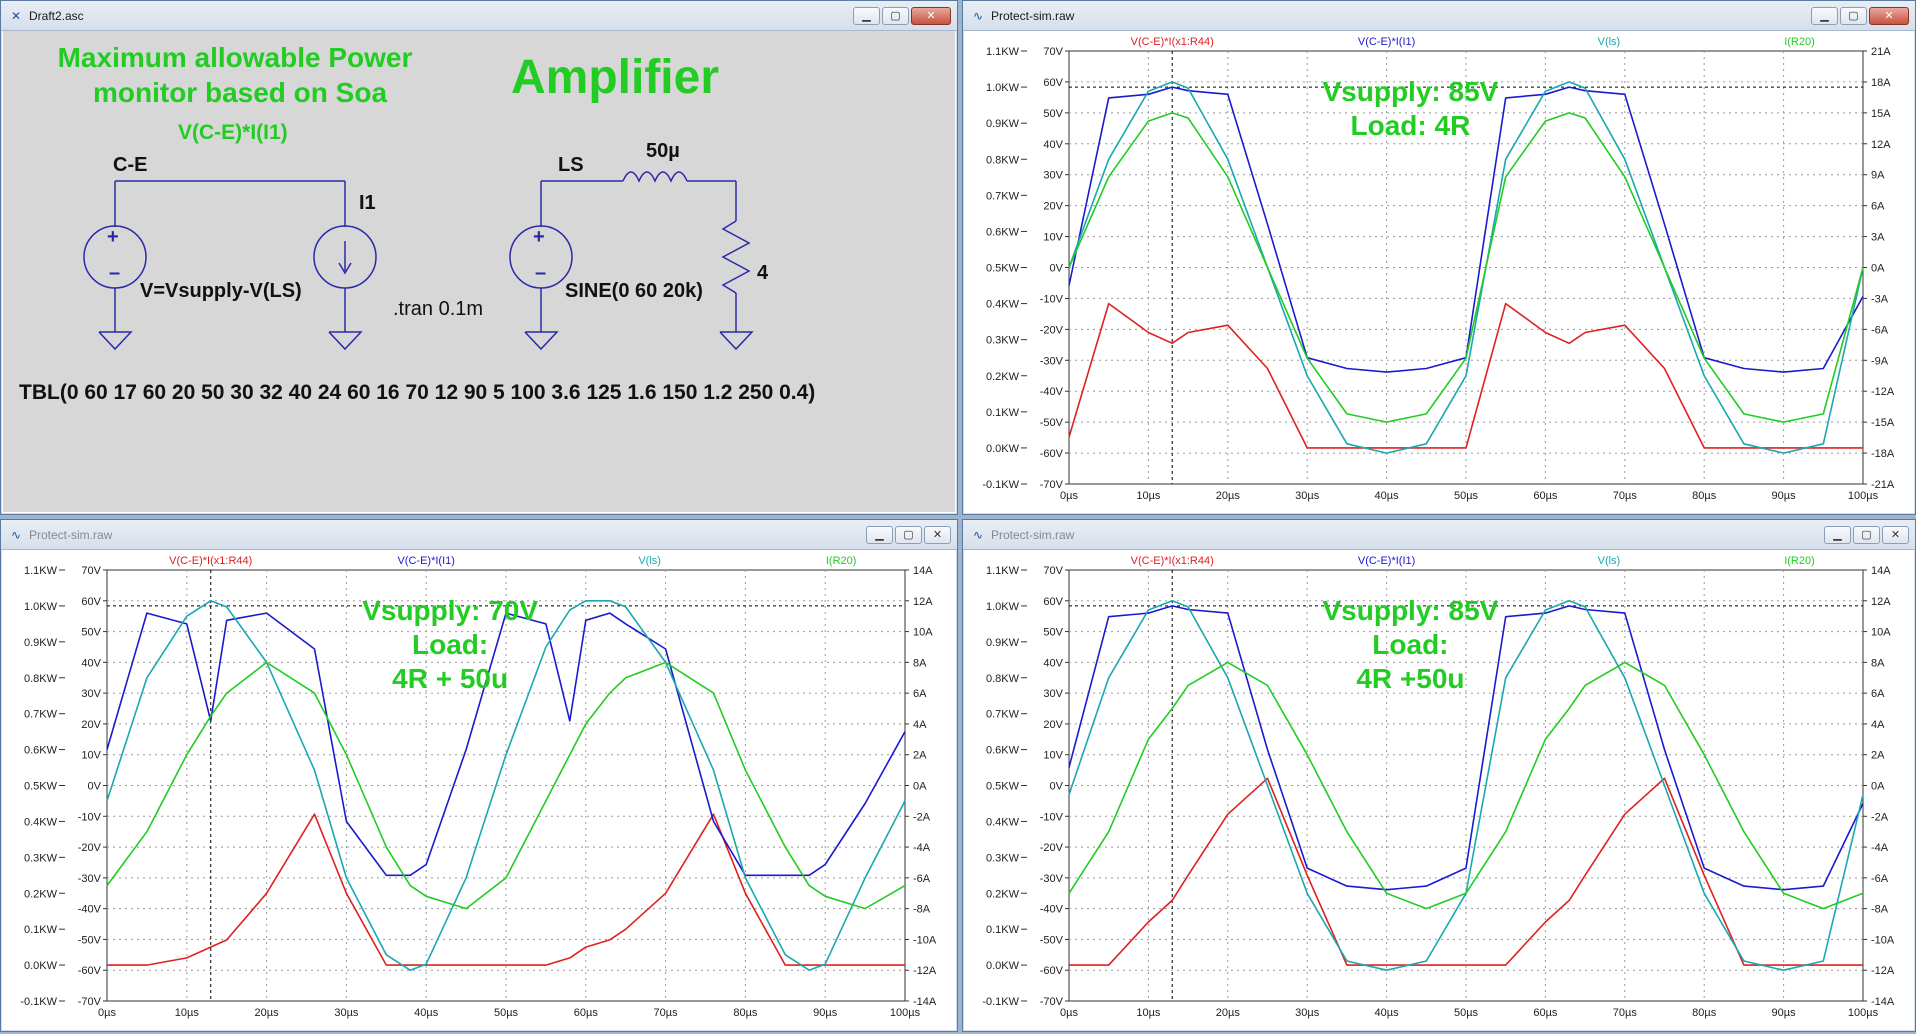  I want to click on component-label-i1: I1, so click(367, 203).